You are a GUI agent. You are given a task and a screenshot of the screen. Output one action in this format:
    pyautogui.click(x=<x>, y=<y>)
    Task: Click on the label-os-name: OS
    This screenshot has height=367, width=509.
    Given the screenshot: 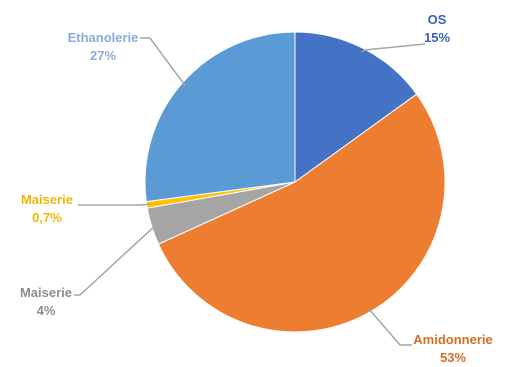 What is the action you would take?
    pyautogui.click(x=437, y=19)
    